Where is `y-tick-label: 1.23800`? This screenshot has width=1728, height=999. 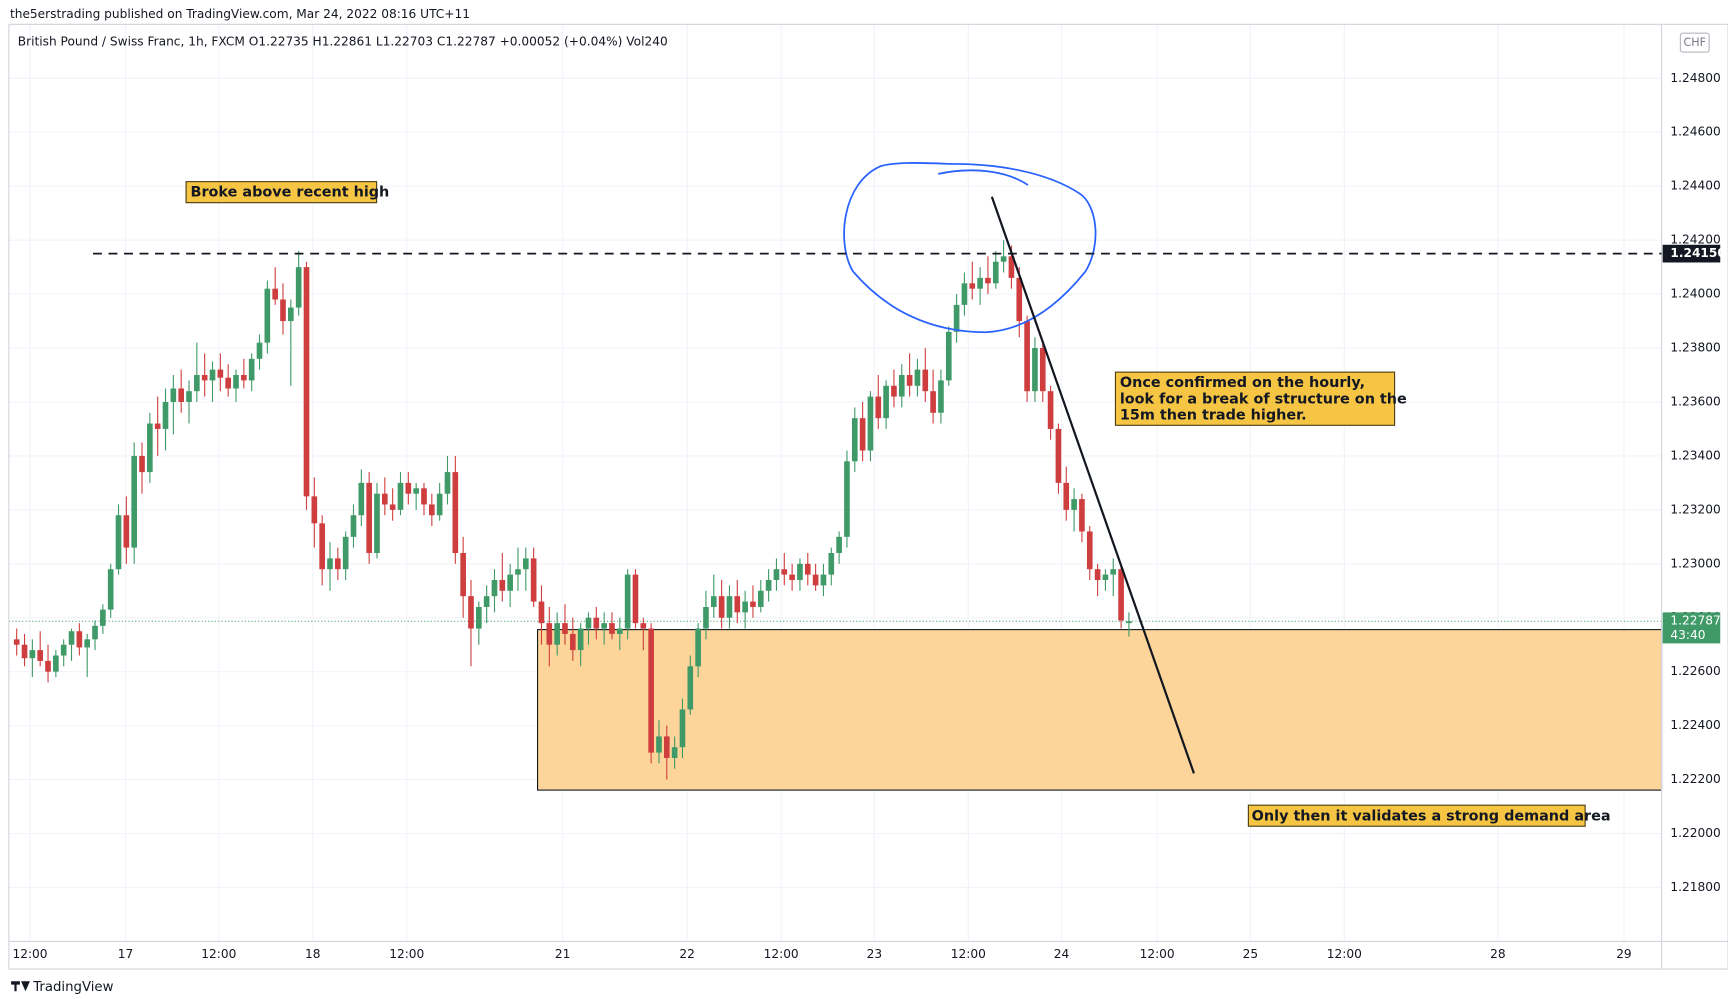
y-tick-label: 1.23800 is located at coordinates (1695, 348).